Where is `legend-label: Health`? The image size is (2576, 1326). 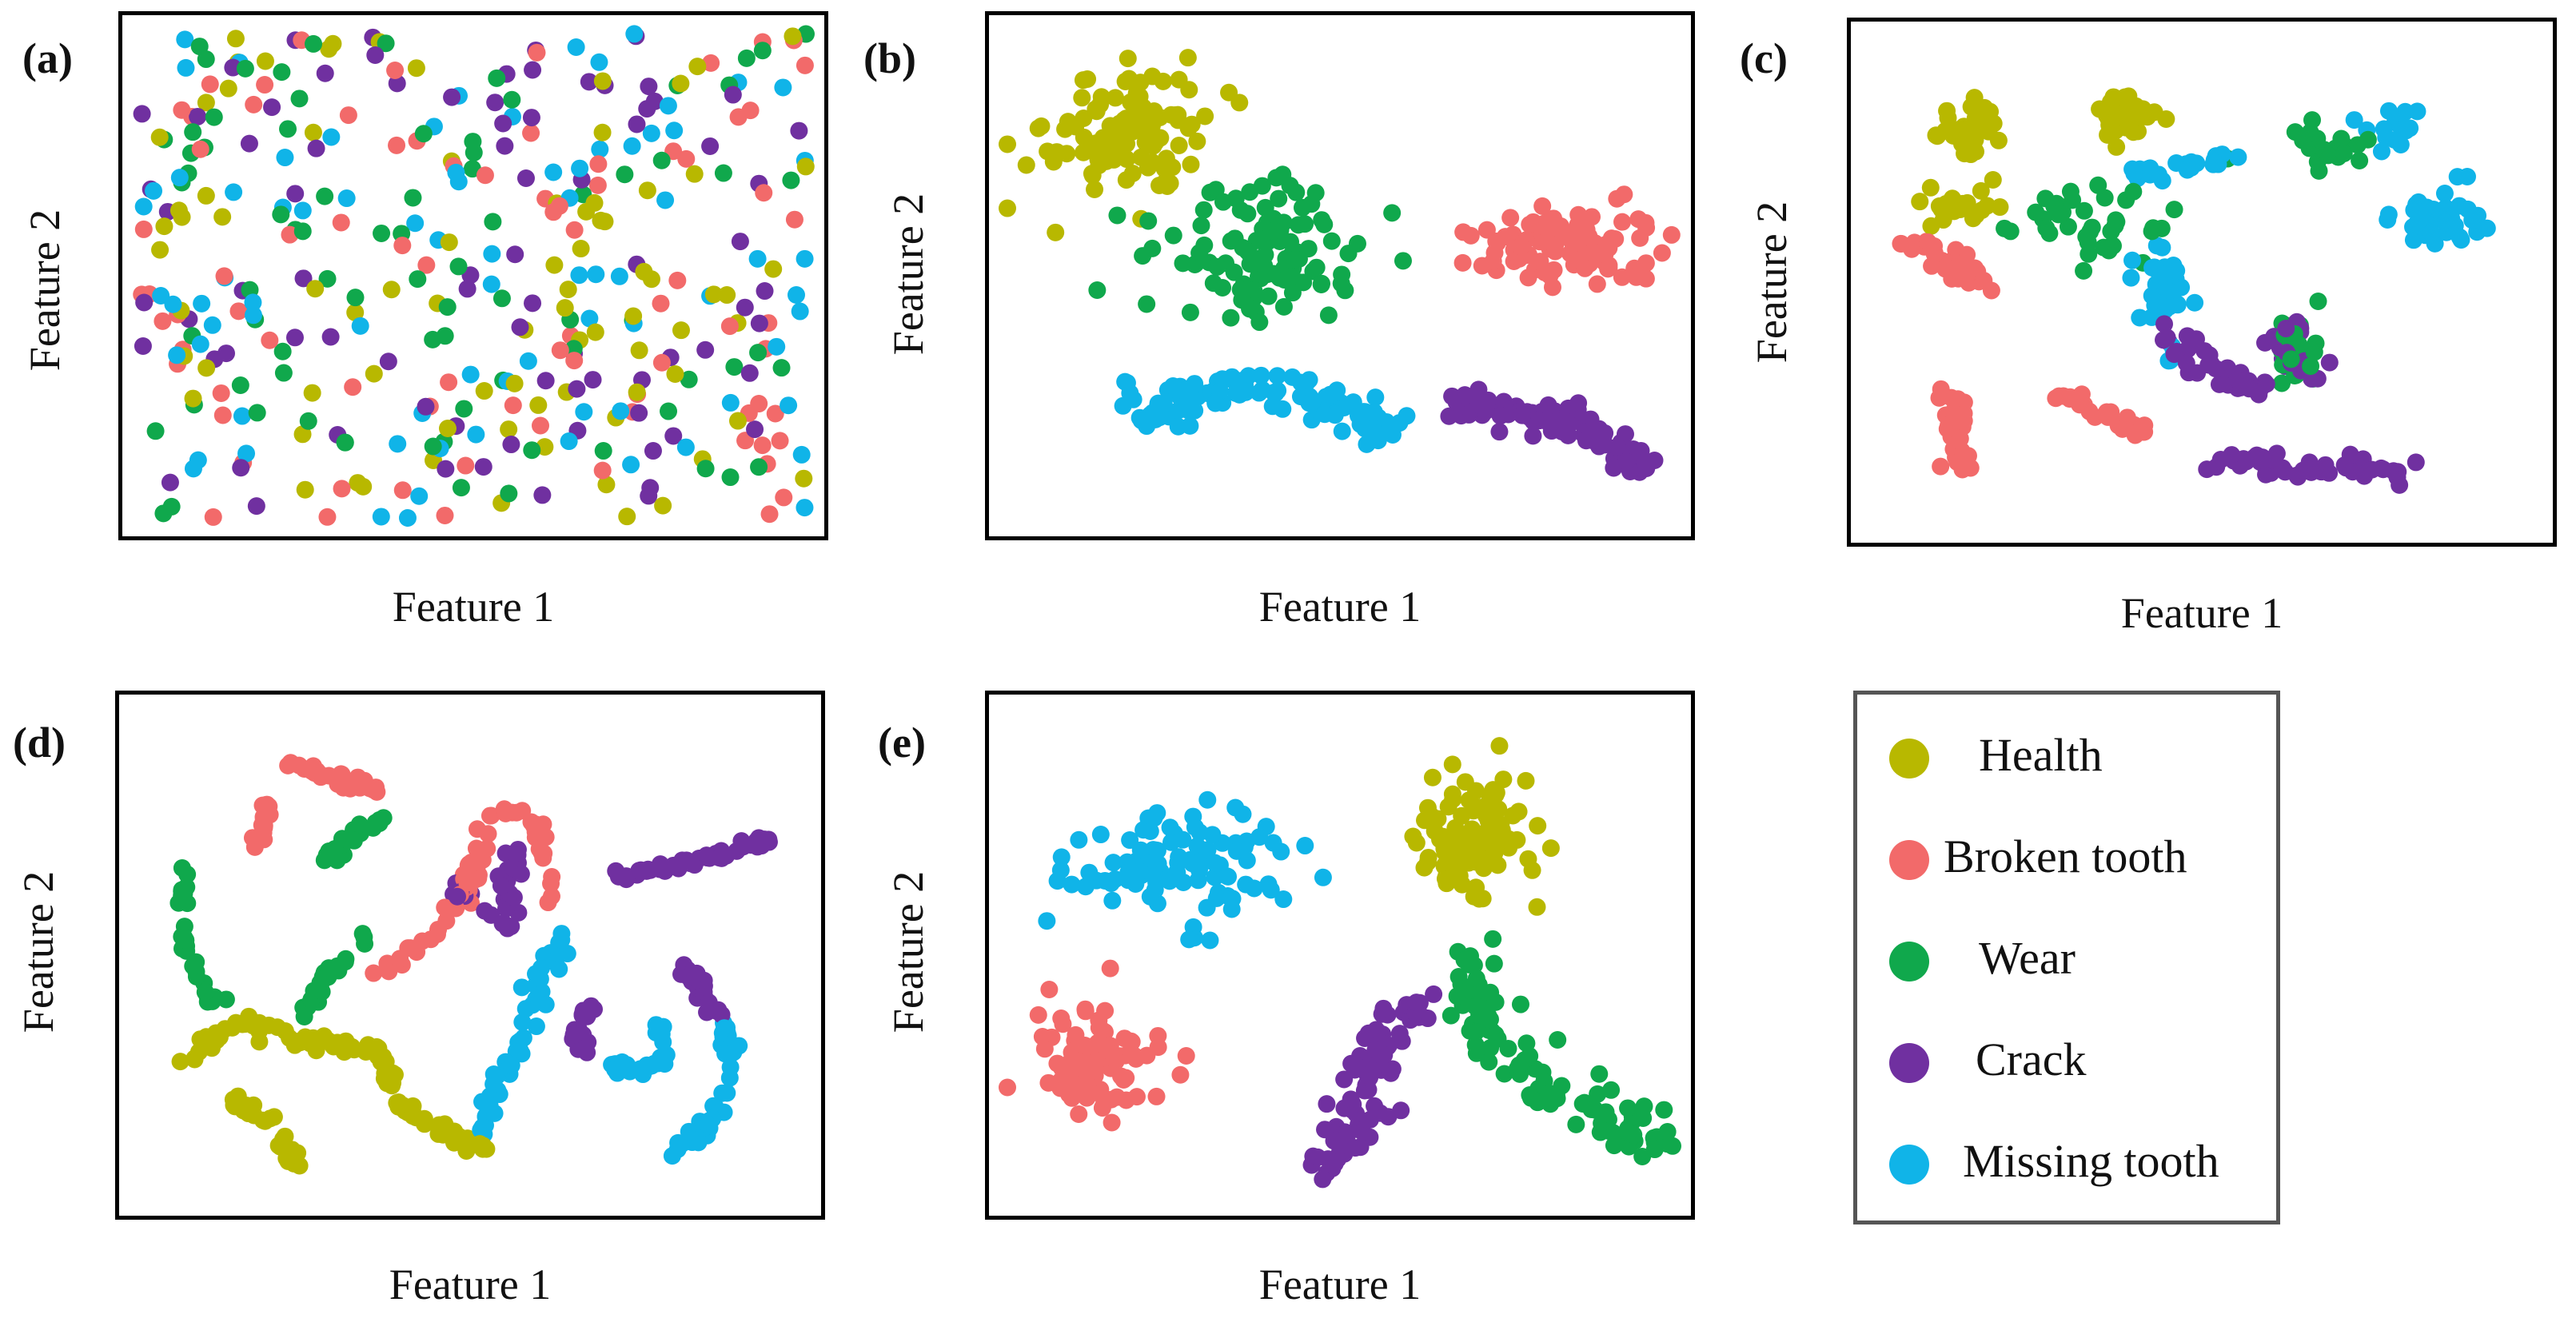 legend-label: Health is located at coordinates (2041, 755).